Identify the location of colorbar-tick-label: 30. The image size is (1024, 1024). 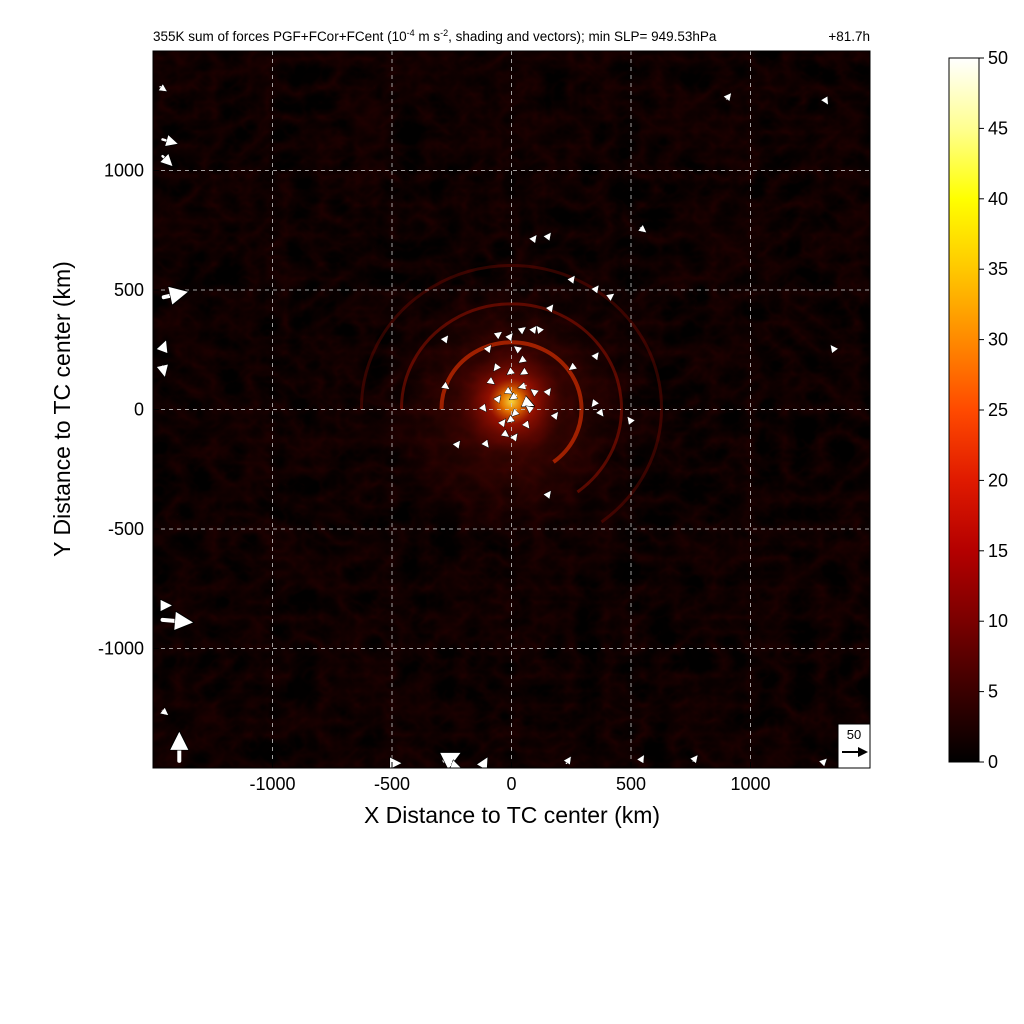
(998, 340).